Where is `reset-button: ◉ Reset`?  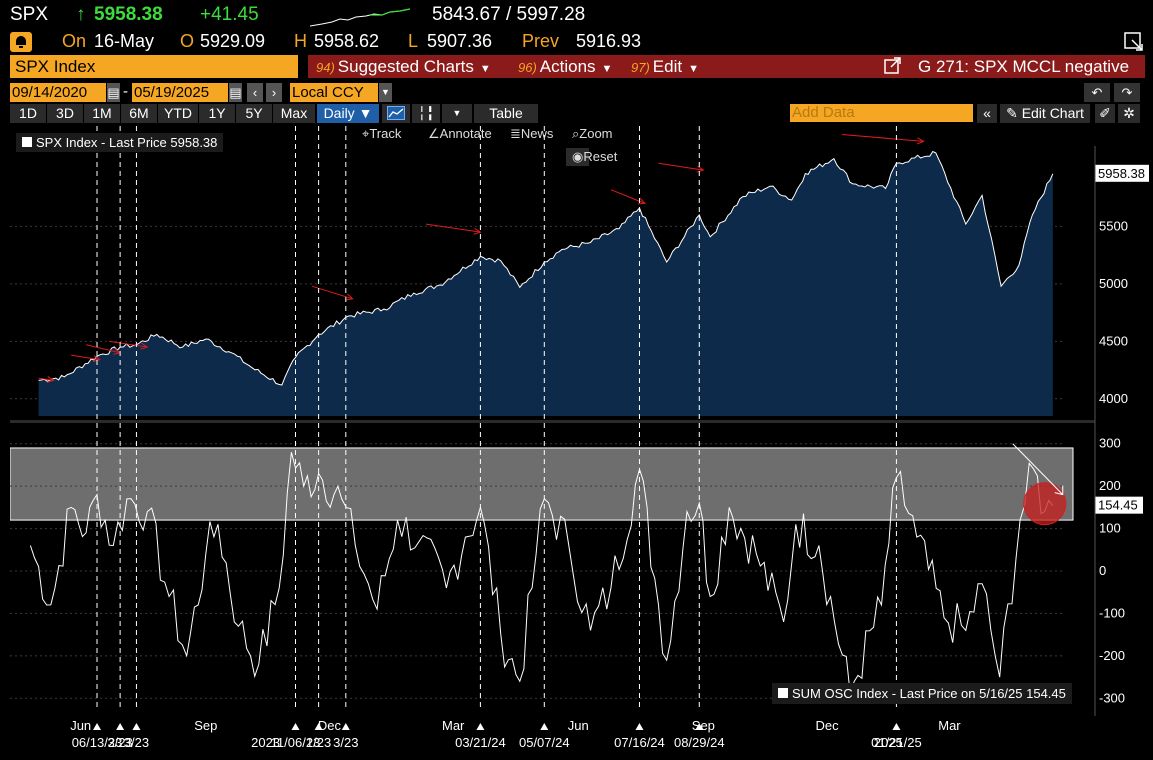 reset-button: ◉ Reset is located at coordinates (591, 157).